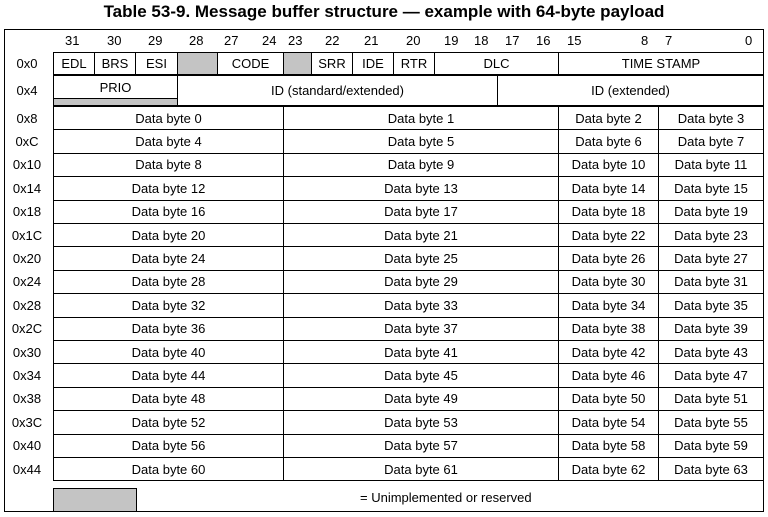 Image resolution: width=768 pixels, height=517 pixels. Describe the element at coordinates (421, 305) in the screenshot. I see `data-byte-cell: Data byte 33` at that location.